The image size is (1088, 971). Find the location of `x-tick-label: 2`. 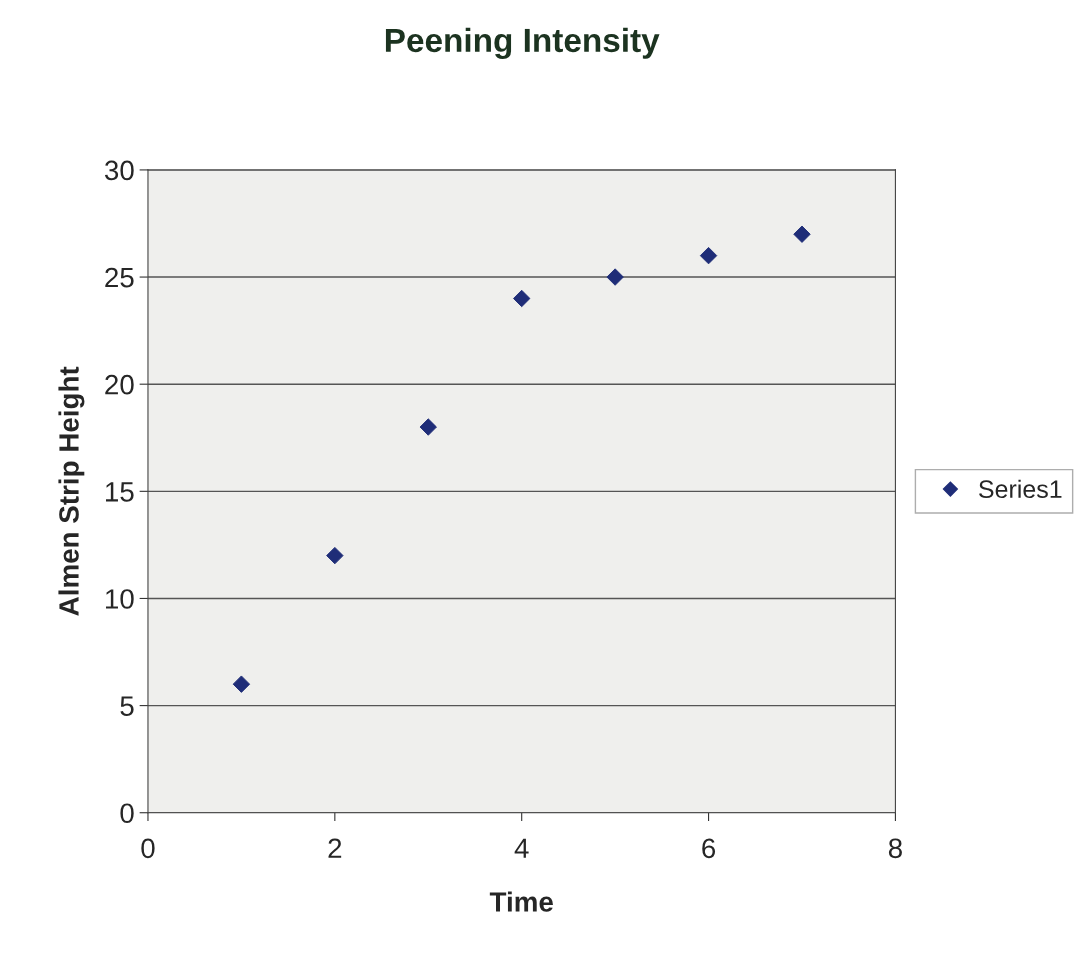

x-tick-label: 2 is located at coordinates (335, 848).